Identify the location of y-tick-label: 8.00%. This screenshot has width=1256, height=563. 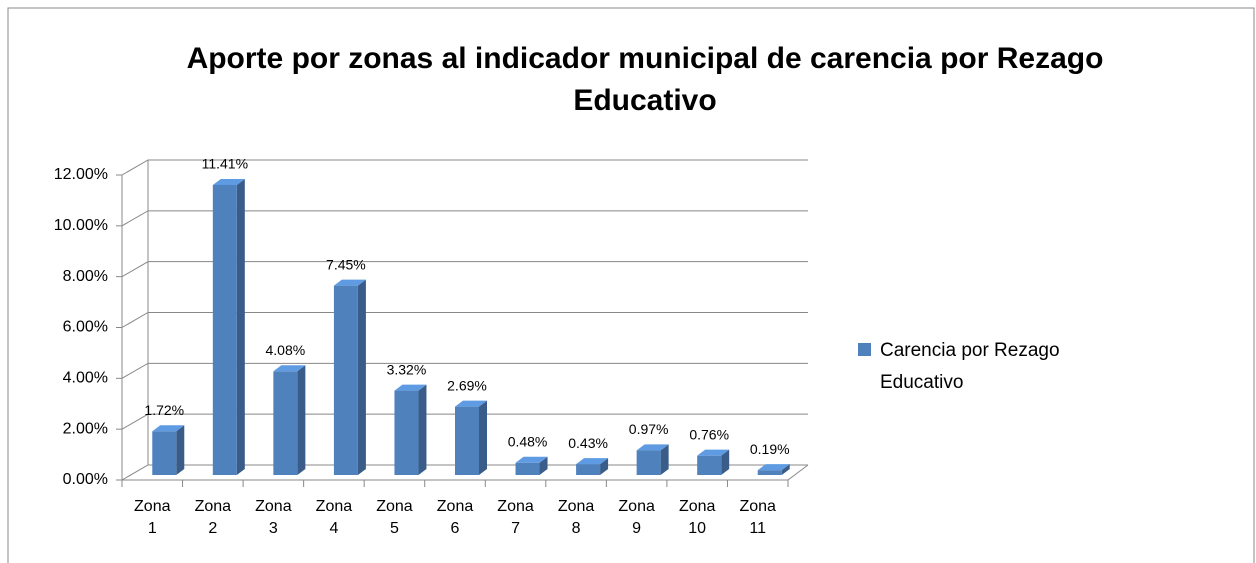
(85, 276).